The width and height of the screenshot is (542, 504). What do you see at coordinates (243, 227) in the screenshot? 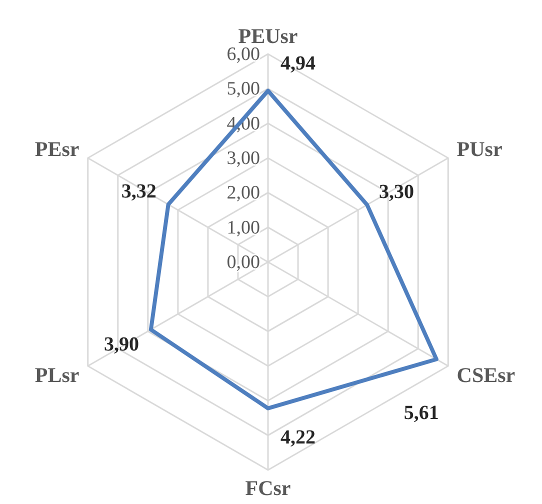
I see `y-tick-label: 1,00` at bounding box center [243, 227].